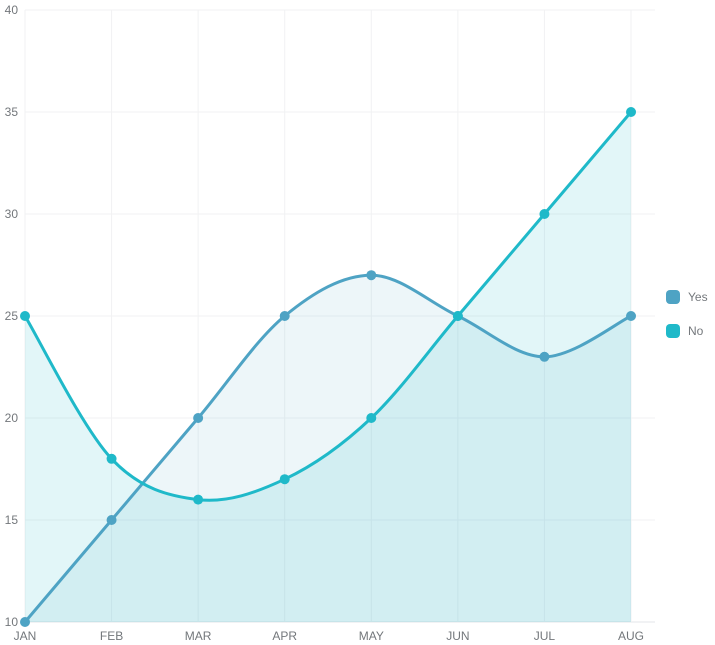  Describe the element at coordinates (12, 316) in the screenshot. I see `y-axis-tick-label: 25` at that location.